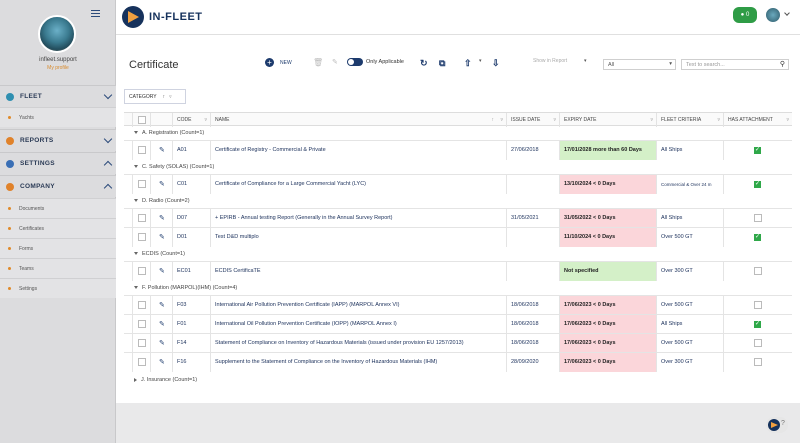 The height and width of the screenshot is (443, 800). I want to click on issue-date-cell: 18/06/2018, so click(533, 305).